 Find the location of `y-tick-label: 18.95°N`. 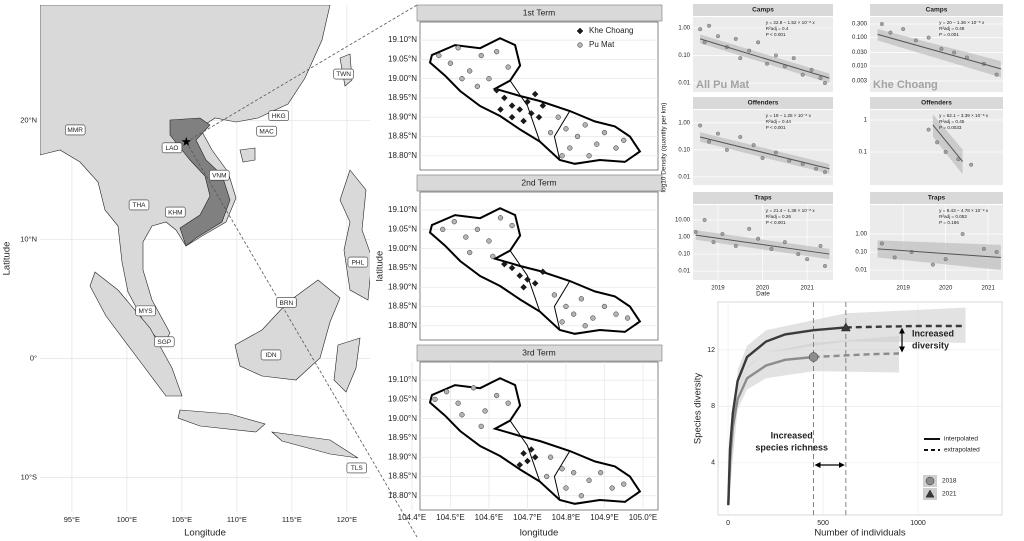

y-tick-label: 18.95°N is located at coordinates (402, 437).